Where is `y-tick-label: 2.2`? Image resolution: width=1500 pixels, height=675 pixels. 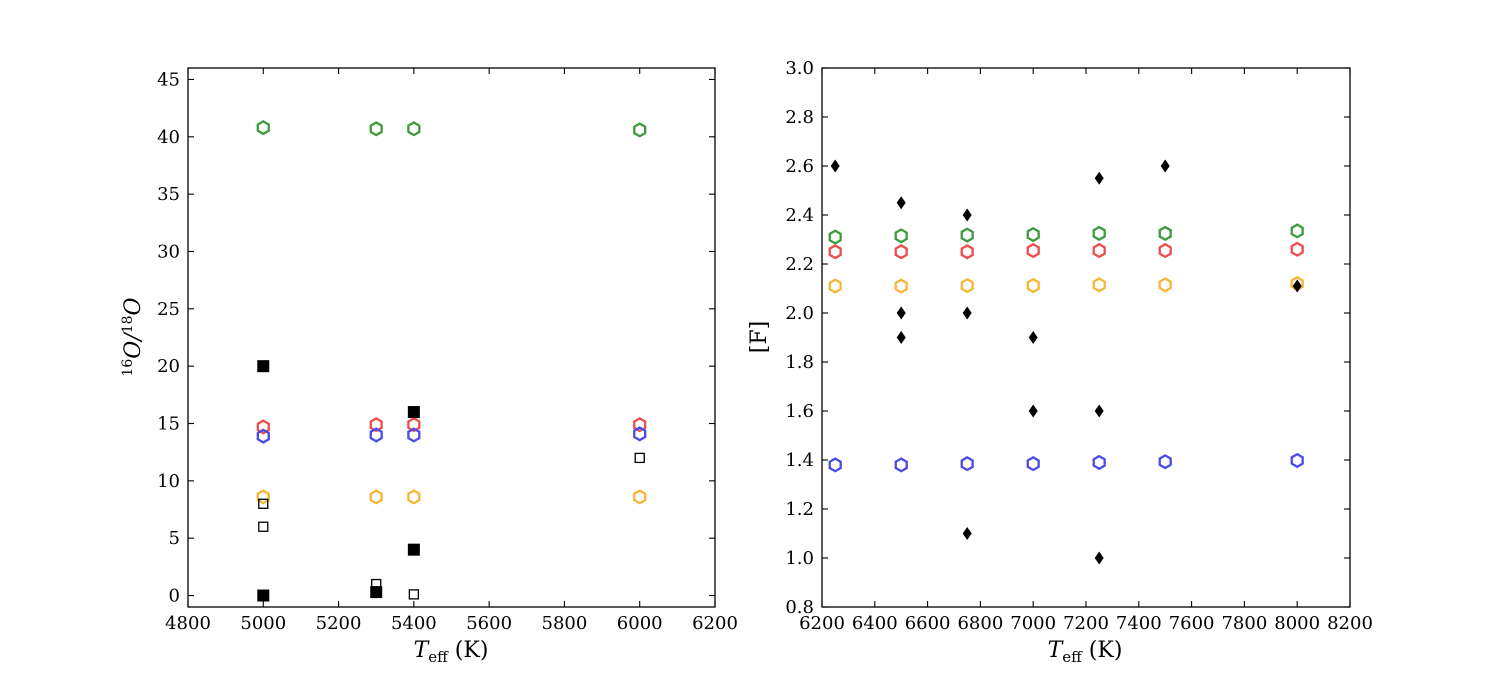
y-tick-label: 2.2 is located at coordinates (799, 264).